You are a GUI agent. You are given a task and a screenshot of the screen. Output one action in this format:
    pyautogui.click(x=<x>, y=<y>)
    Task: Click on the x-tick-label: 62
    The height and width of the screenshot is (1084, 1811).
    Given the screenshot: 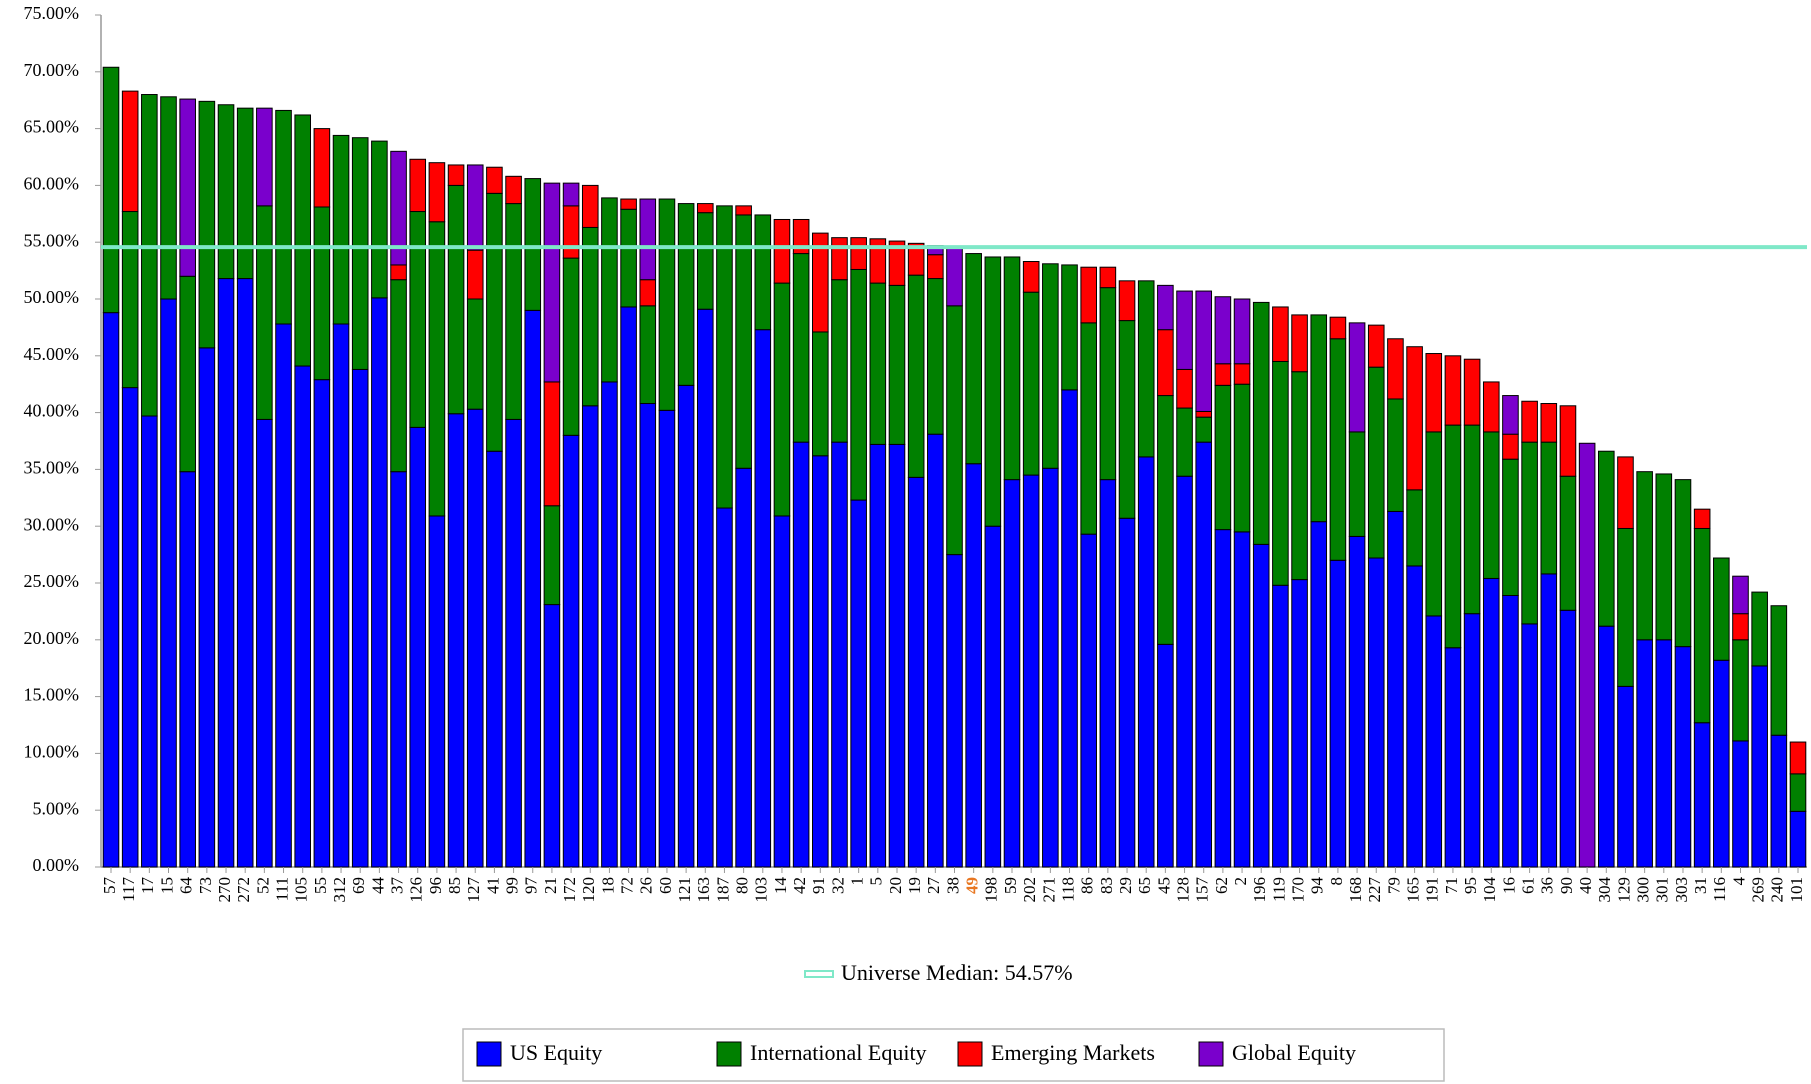 What is the action you would take?
    pyautogui.click(x=1221, y=885)
    